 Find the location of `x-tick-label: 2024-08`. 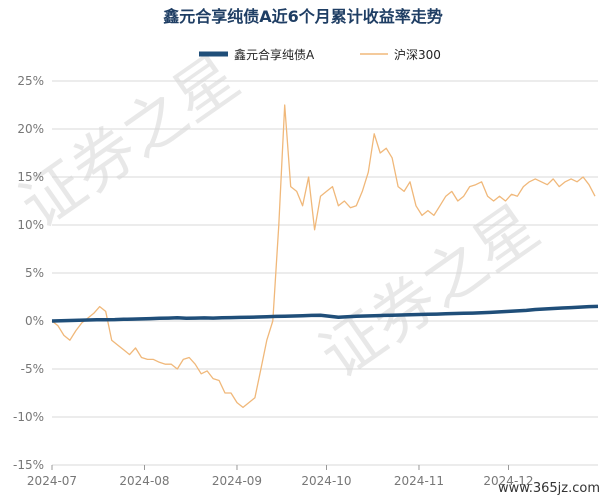

x-tick-label: 2024-08 is located at coordinates (144, 481).